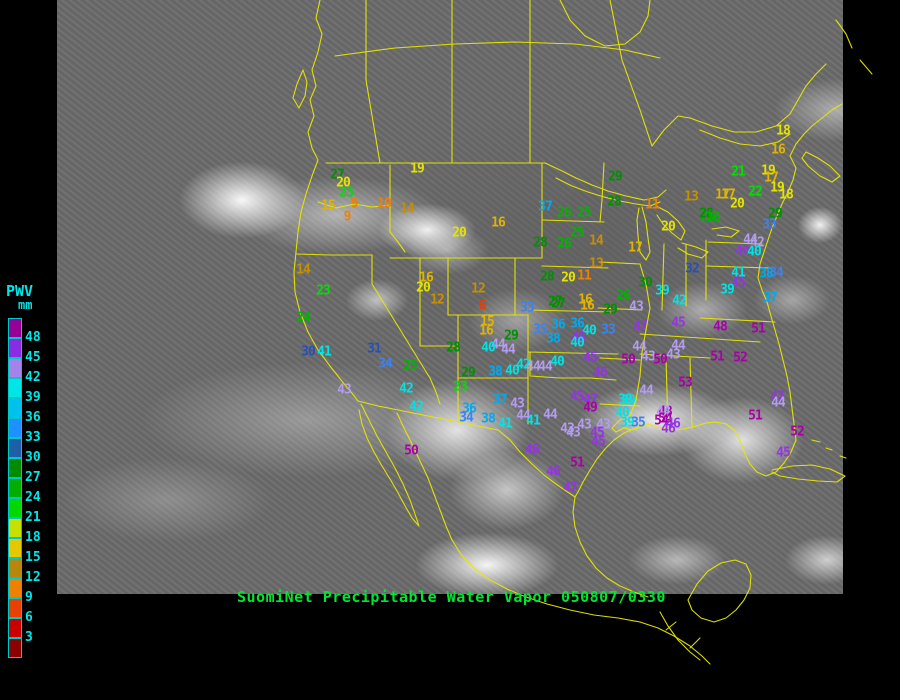  I want to click on legend-tick-label: 48, so click(33, 337).